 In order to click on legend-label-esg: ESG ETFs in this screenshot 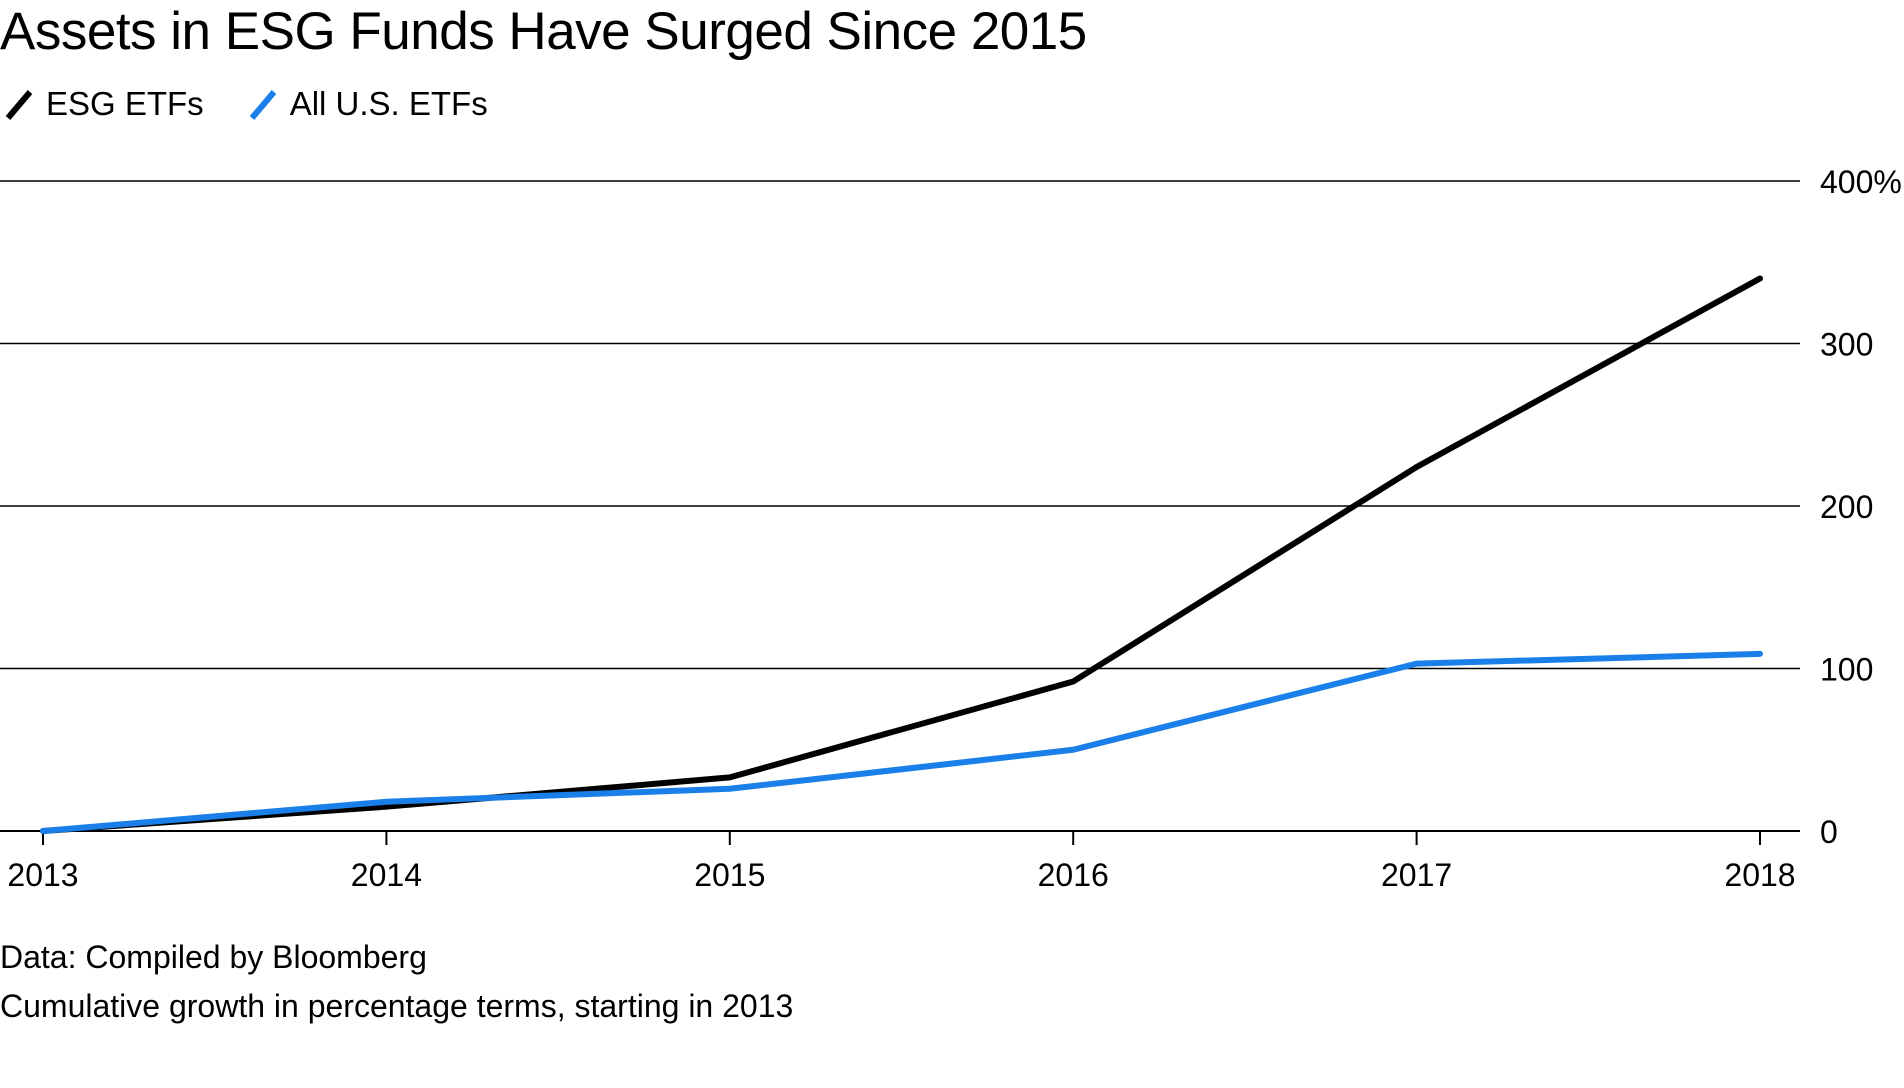, I will do `click(125, 103)`.